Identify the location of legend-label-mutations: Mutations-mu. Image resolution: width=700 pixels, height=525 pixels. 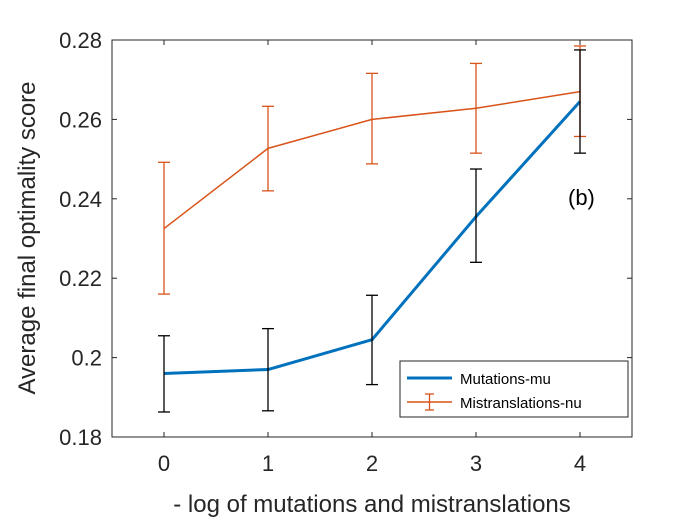
(505, 379).